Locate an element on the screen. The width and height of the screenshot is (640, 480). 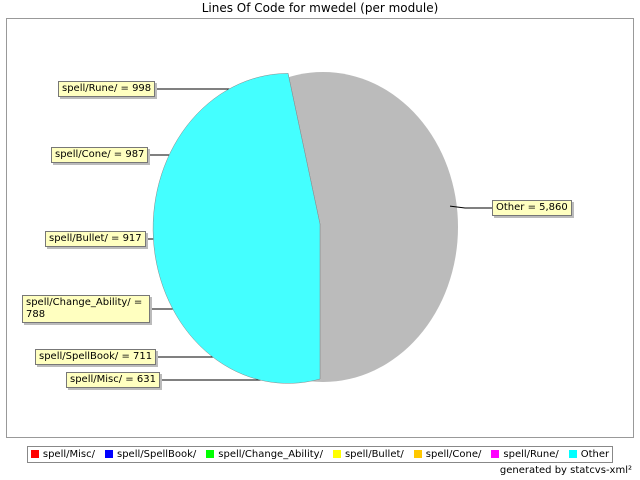
data-label: spell/Change_Ability/ = 788 is located at coordinates (86, 309).